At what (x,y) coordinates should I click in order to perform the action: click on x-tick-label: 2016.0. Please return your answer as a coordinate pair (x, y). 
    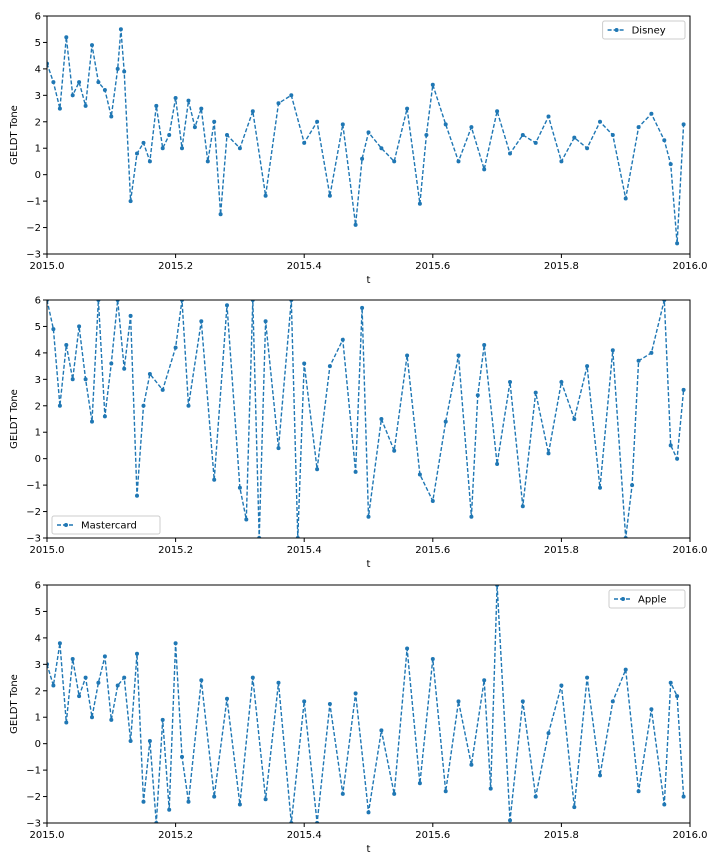
    Looking at the image, I should click on (690, 266).